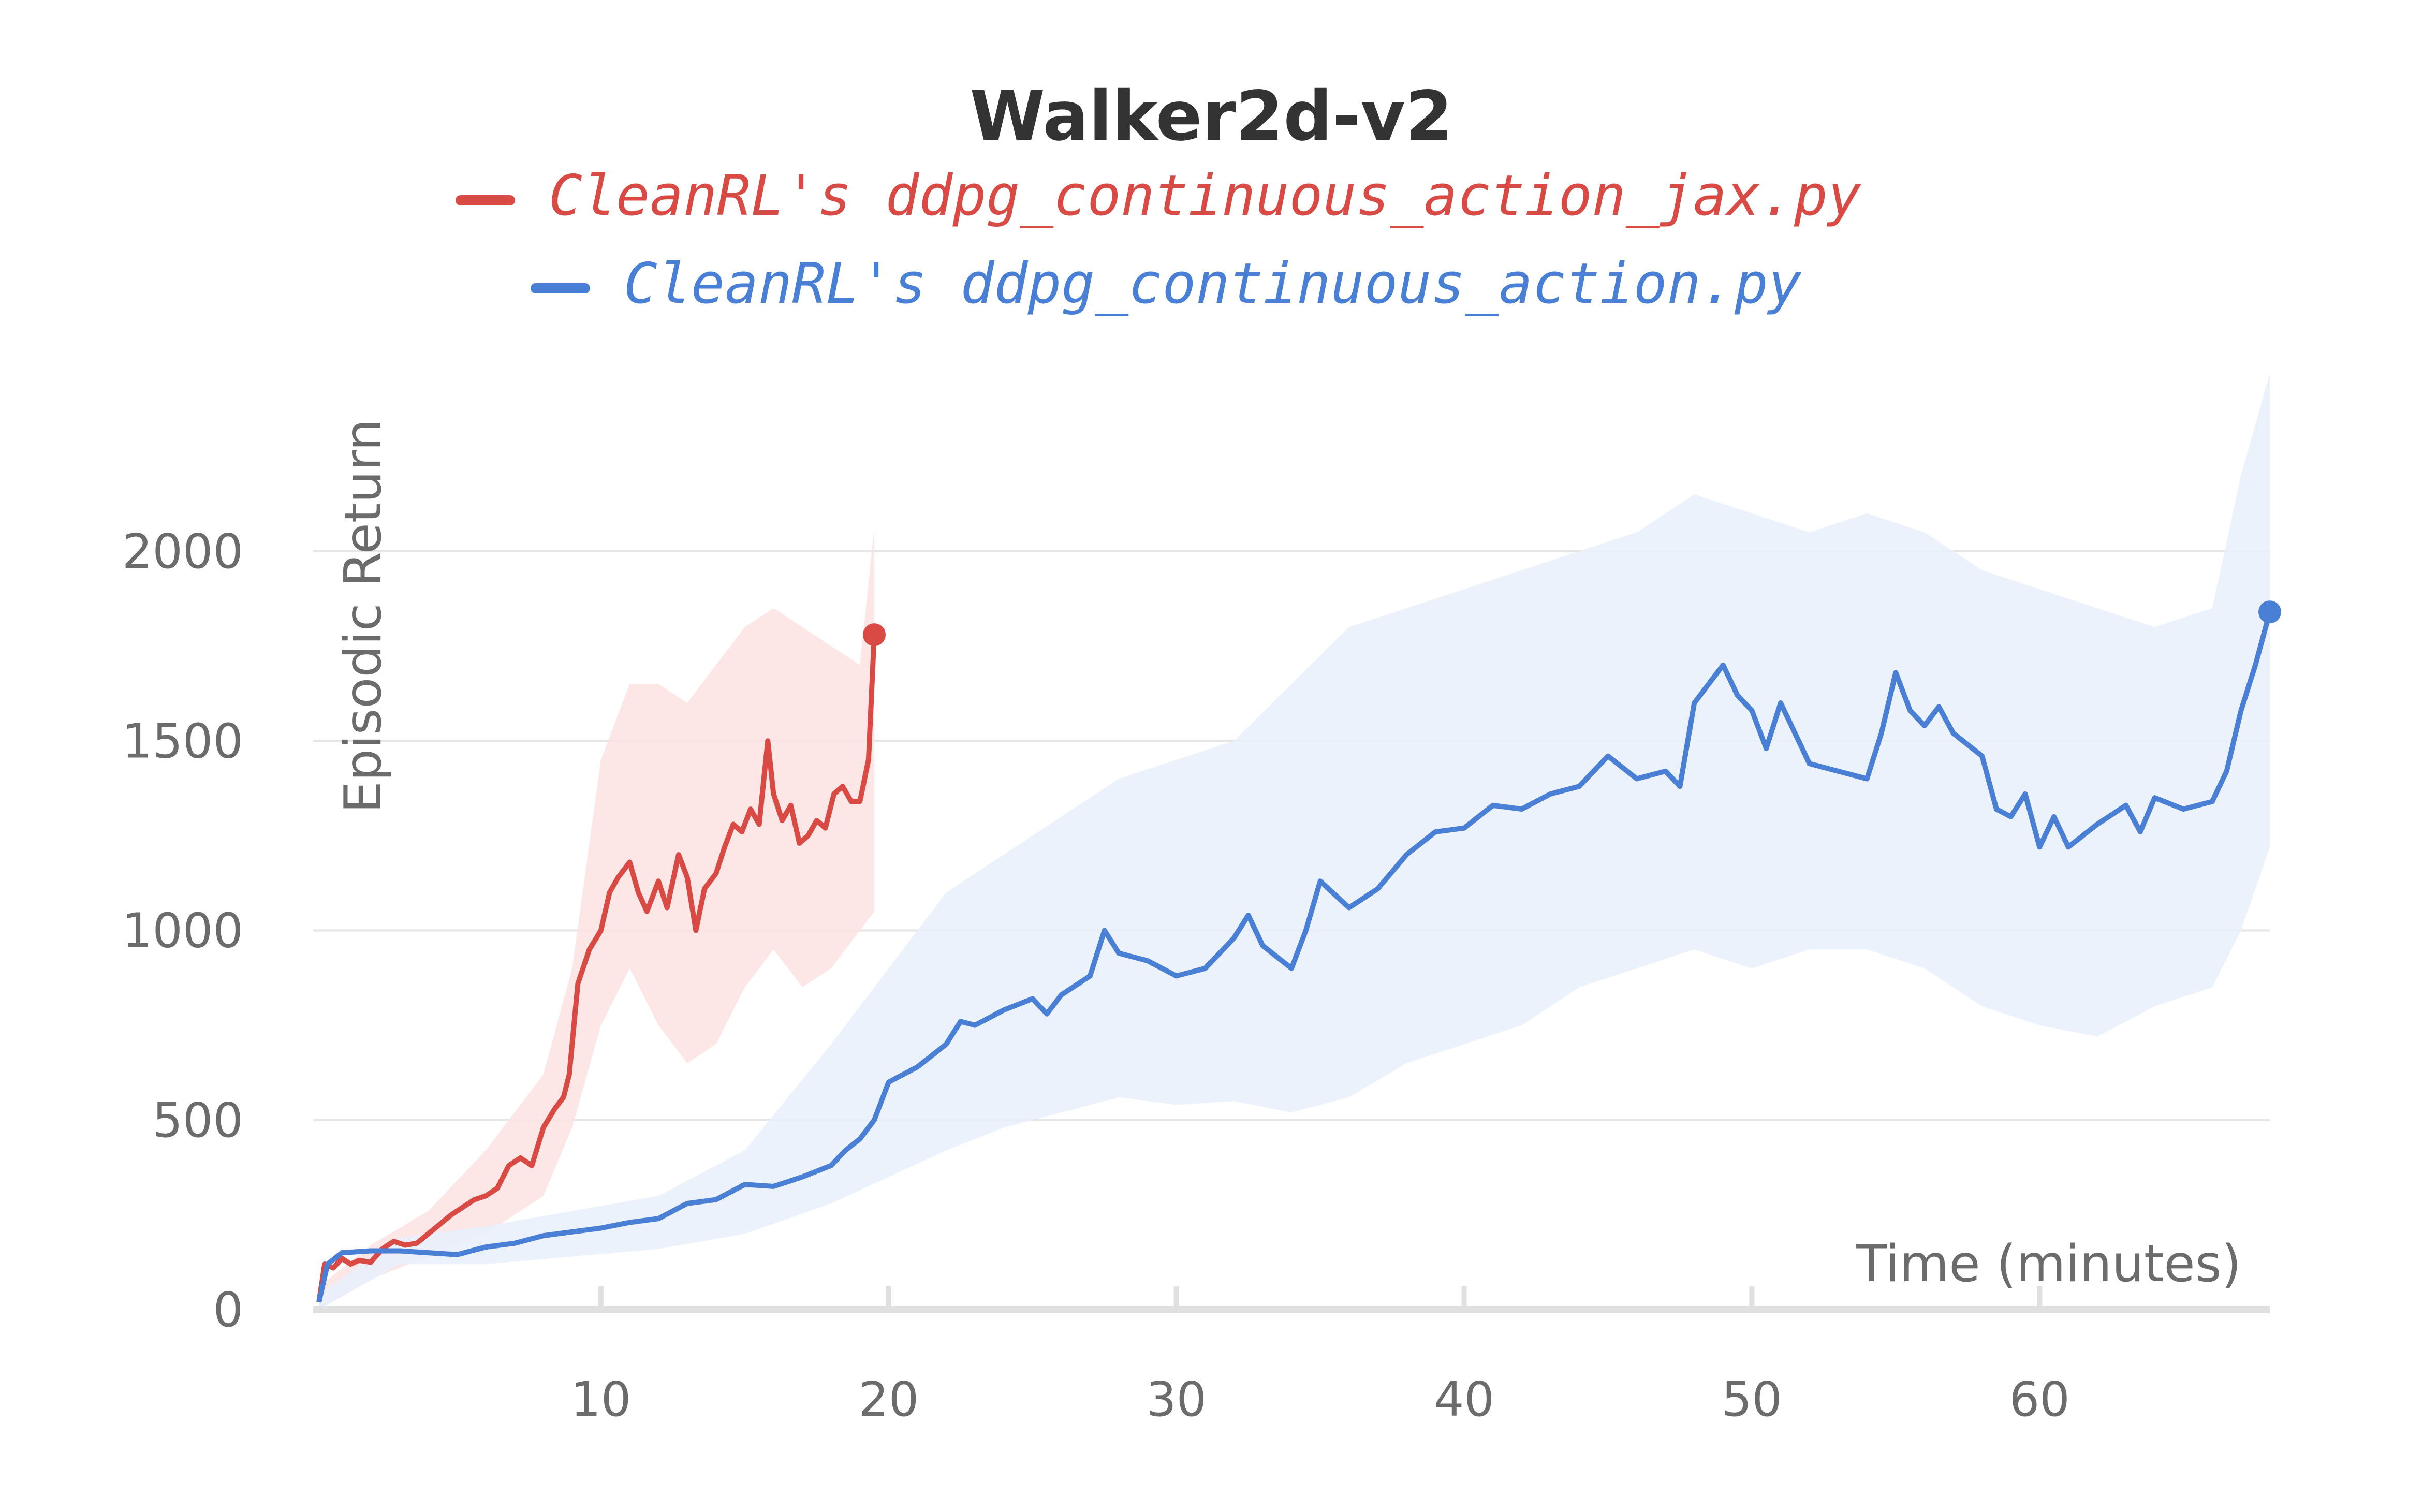  What do you see at coordinates (2040, 1399) in the screenshot?
I see `x-tick-label: 60` at bounding box center [2040, 1399].